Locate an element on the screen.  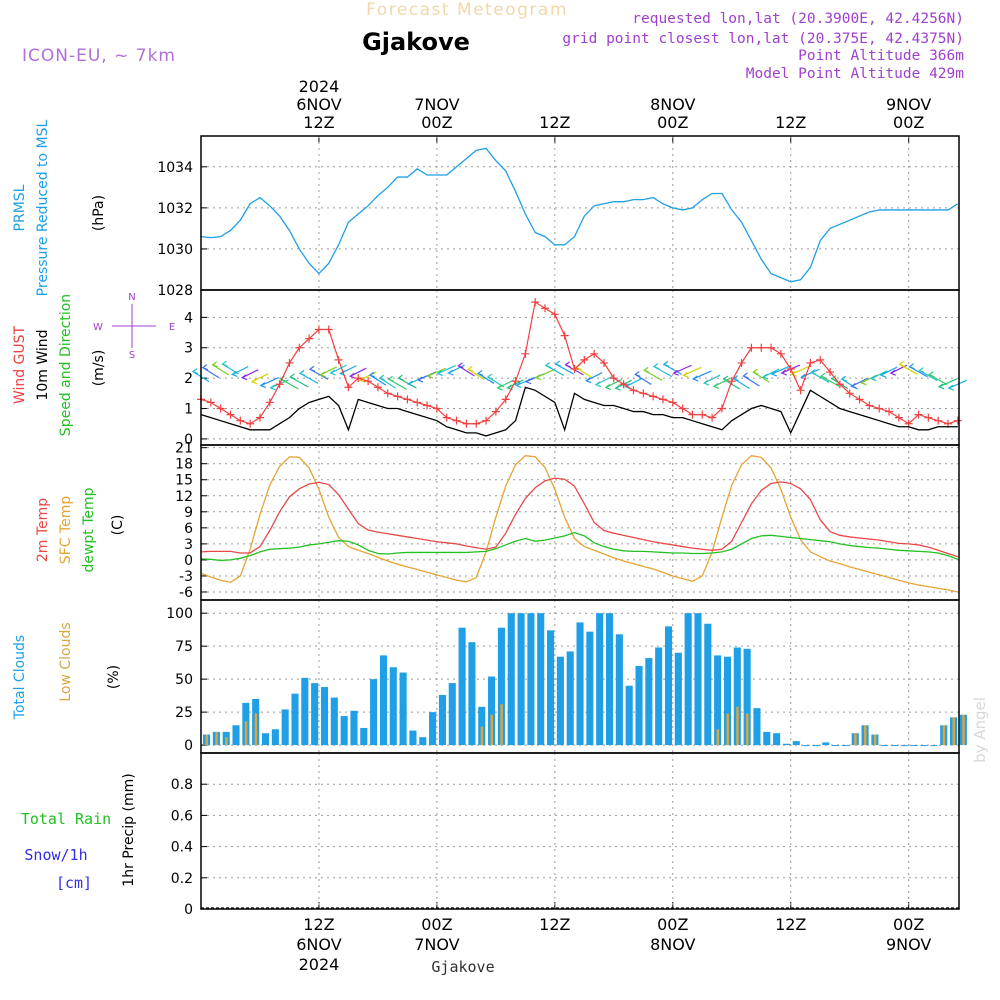
wind-direction-arrow is located at coordinates (702, 375).